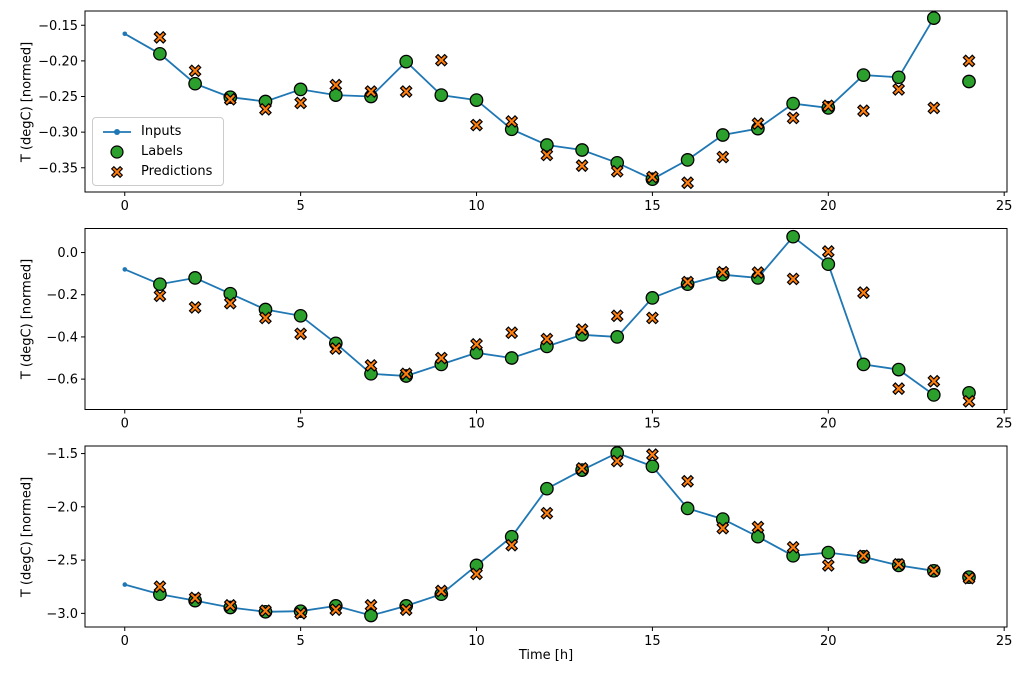  Describe the element at coordinates (161, 131) in the screenshot. I see `legend-label-inputs: Inputs` at that location.